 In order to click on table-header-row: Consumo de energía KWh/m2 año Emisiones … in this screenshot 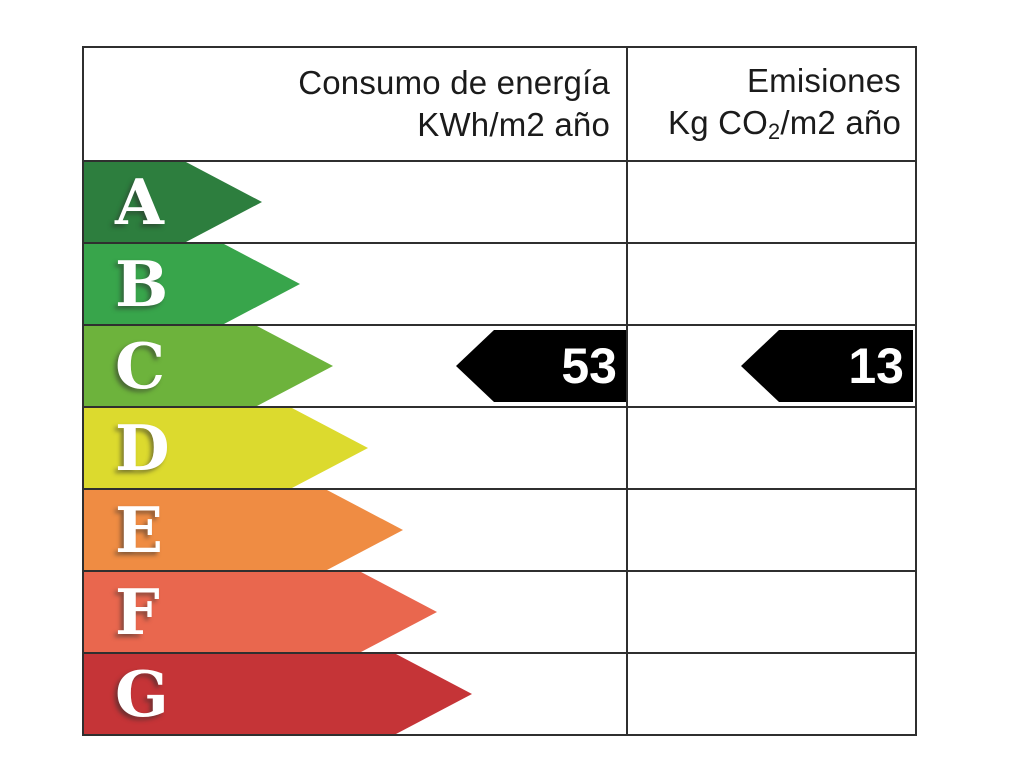, I will do `click(499, 104)`.